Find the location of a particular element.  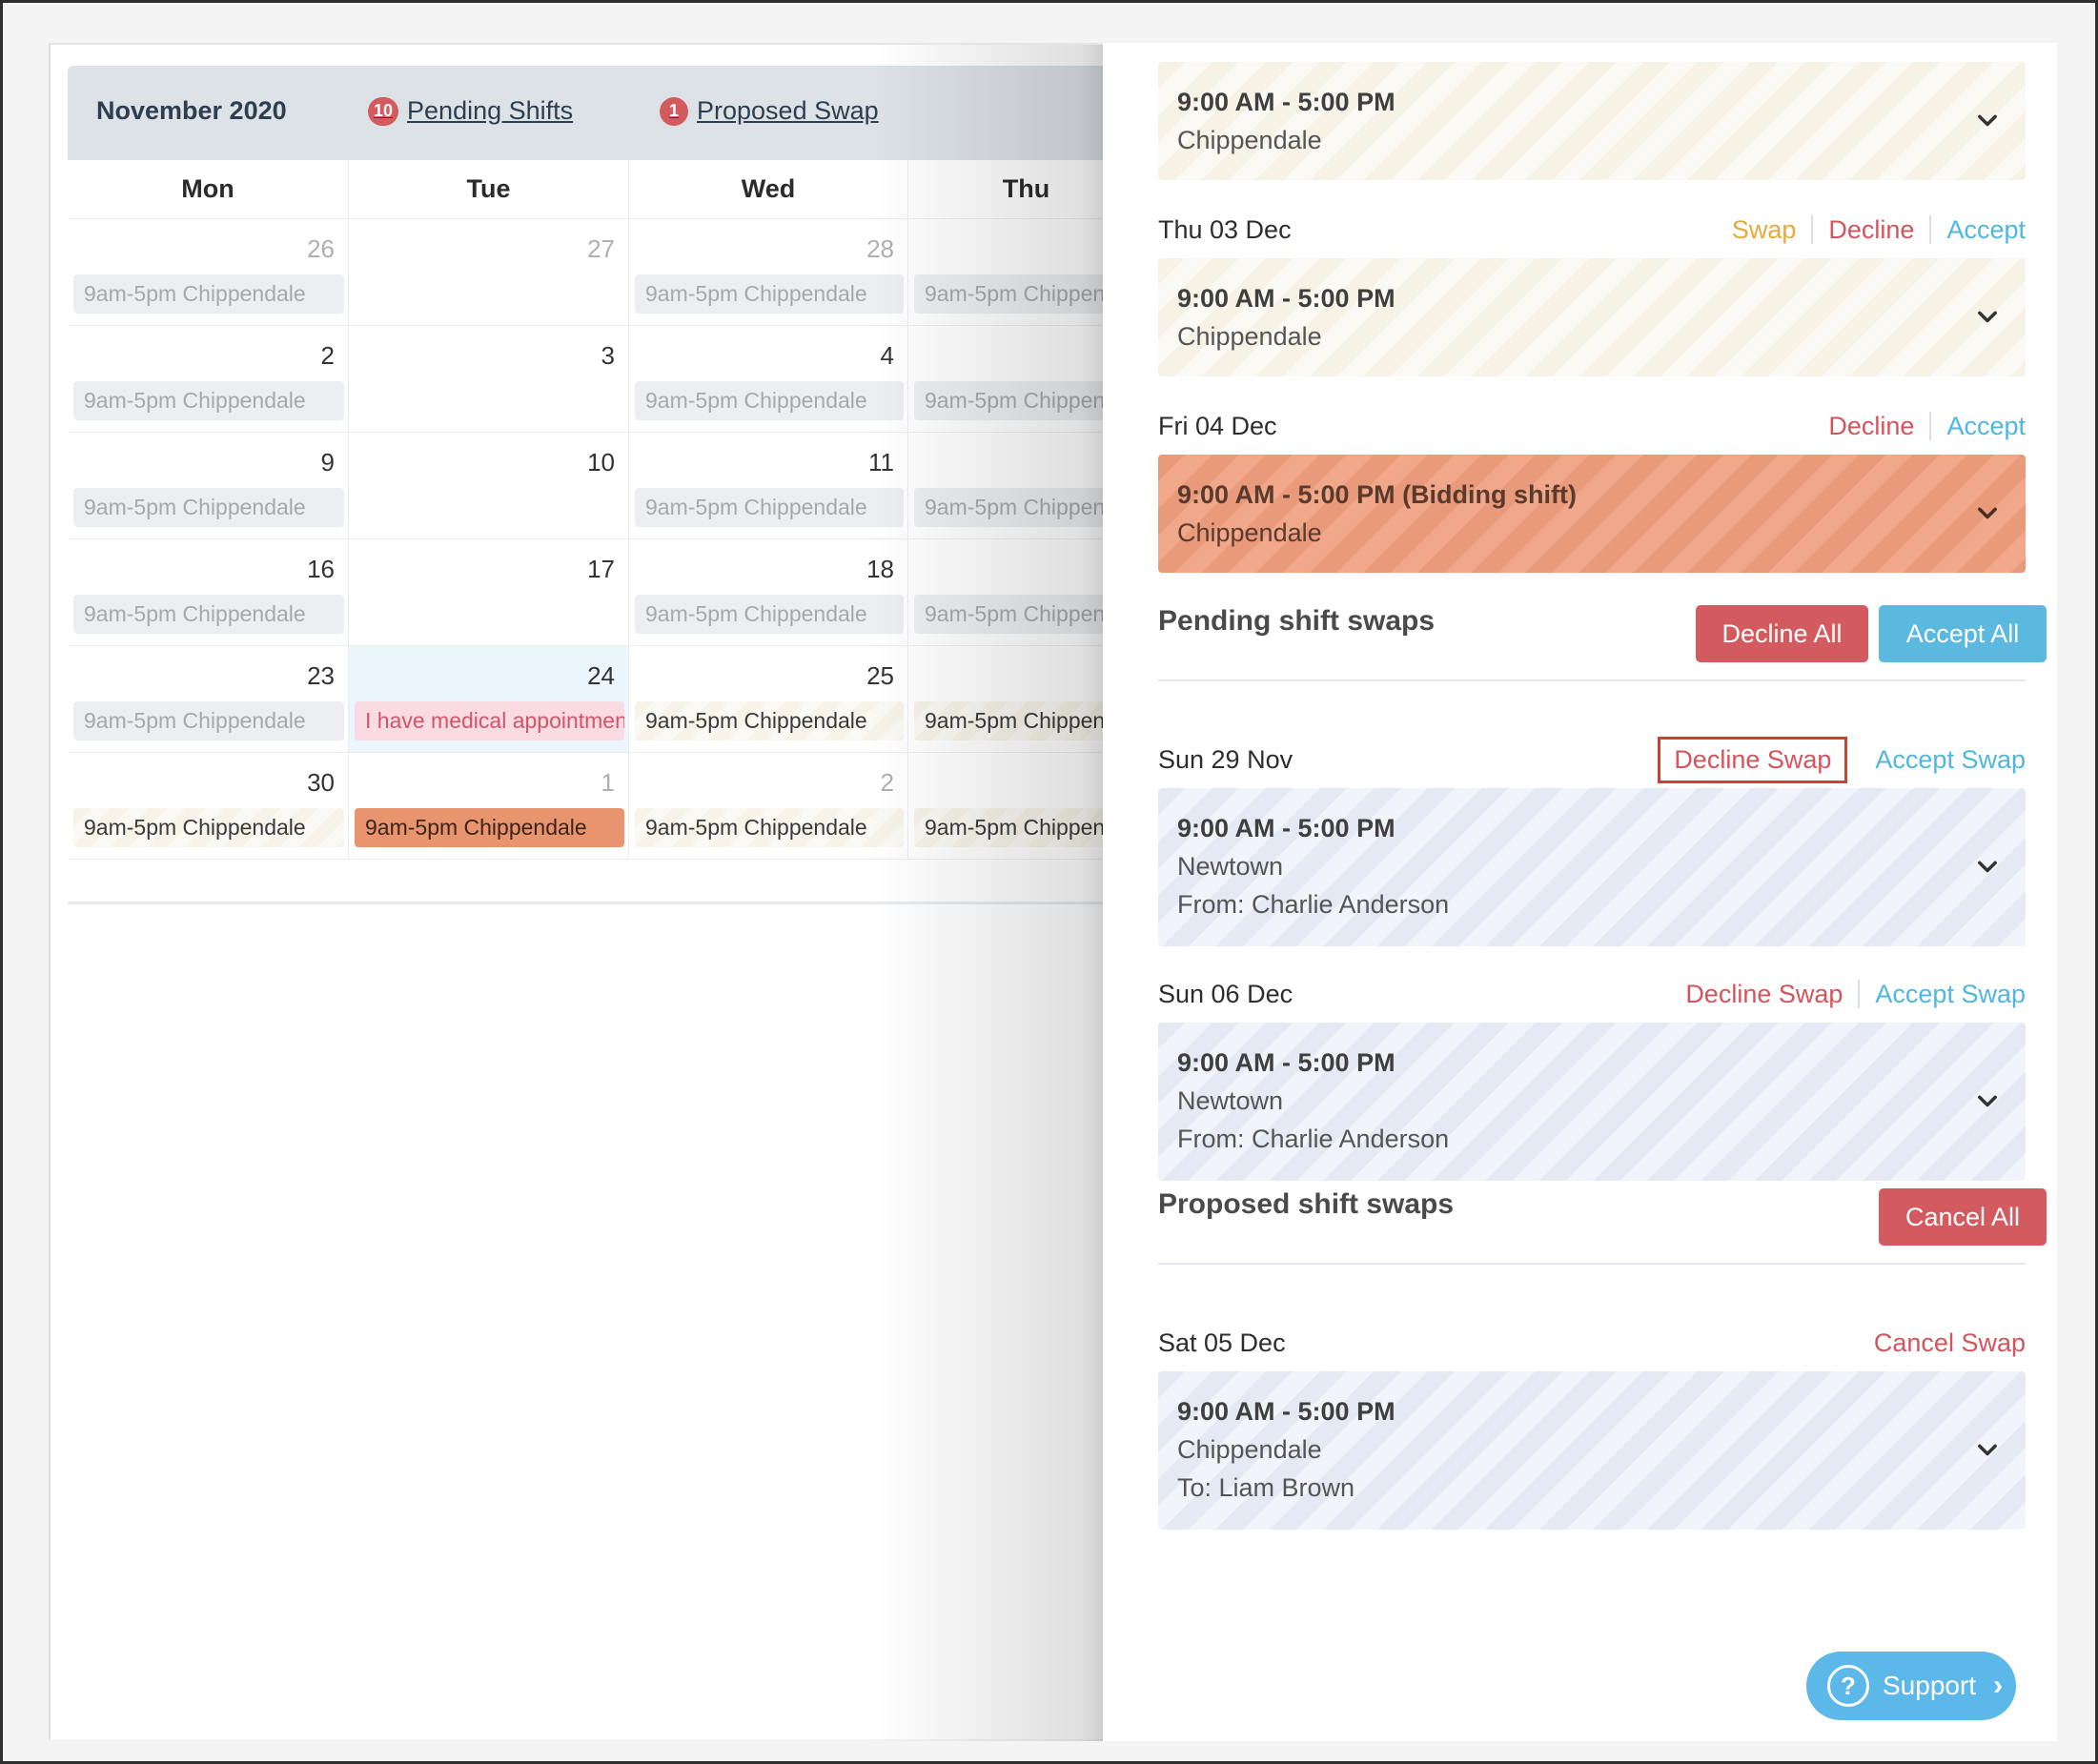

day-number: 2 is located at coordinates (327, 356).